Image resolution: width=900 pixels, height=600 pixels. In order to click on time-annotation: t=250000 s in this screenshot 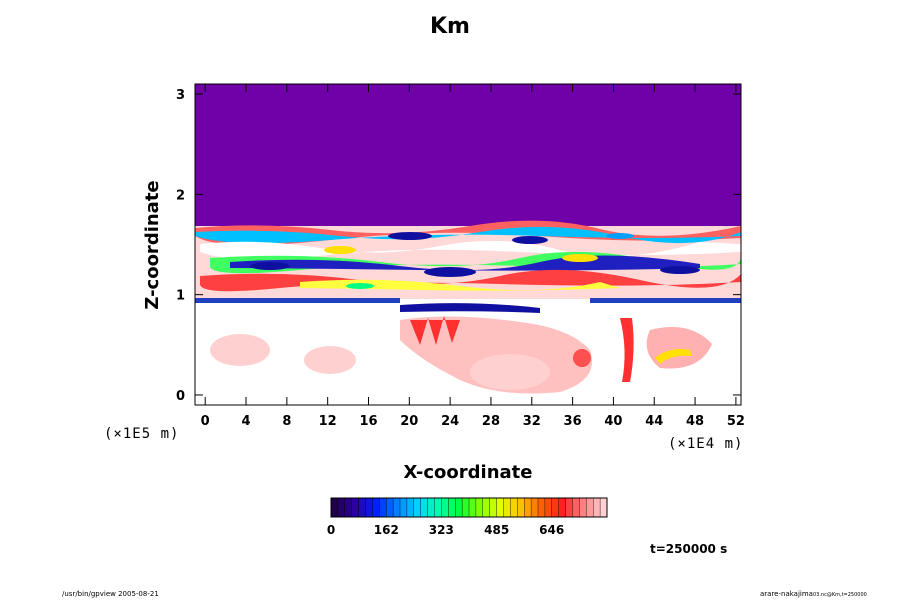, I will do `click(688, 549)`.